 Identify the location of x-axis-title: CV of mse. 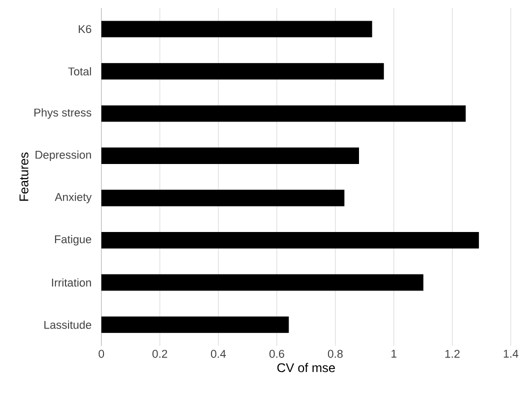
(306, 367).